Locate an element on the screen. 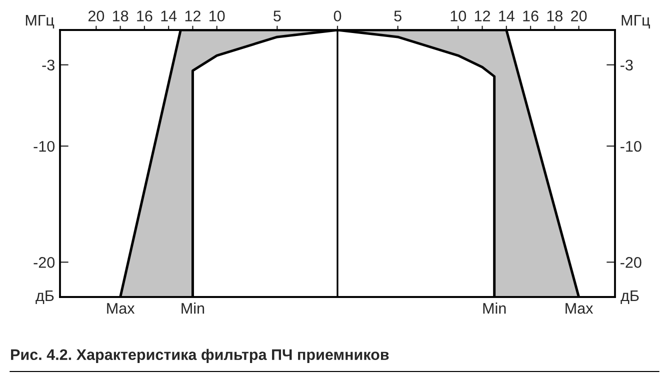  y2-tick-label: -20 is located at coordinates (631, 262).